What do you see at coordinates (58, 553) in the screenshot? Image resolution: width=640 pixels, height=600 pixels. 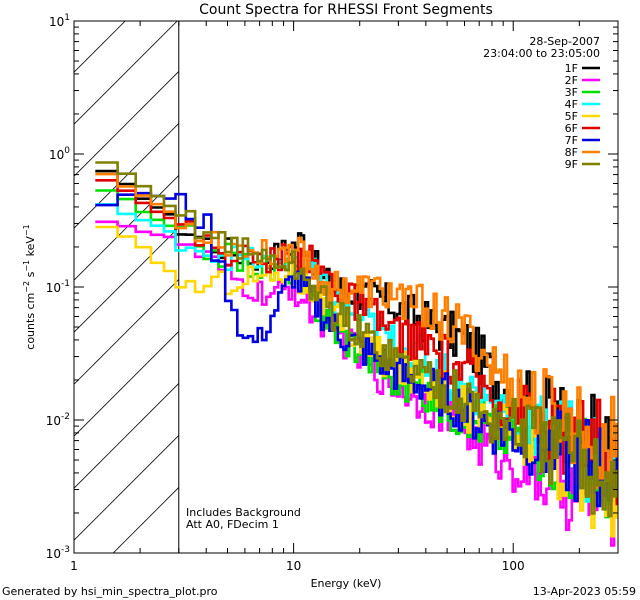 I see `y-tick-label: 10⁻³` at bounding box center [58, 553].